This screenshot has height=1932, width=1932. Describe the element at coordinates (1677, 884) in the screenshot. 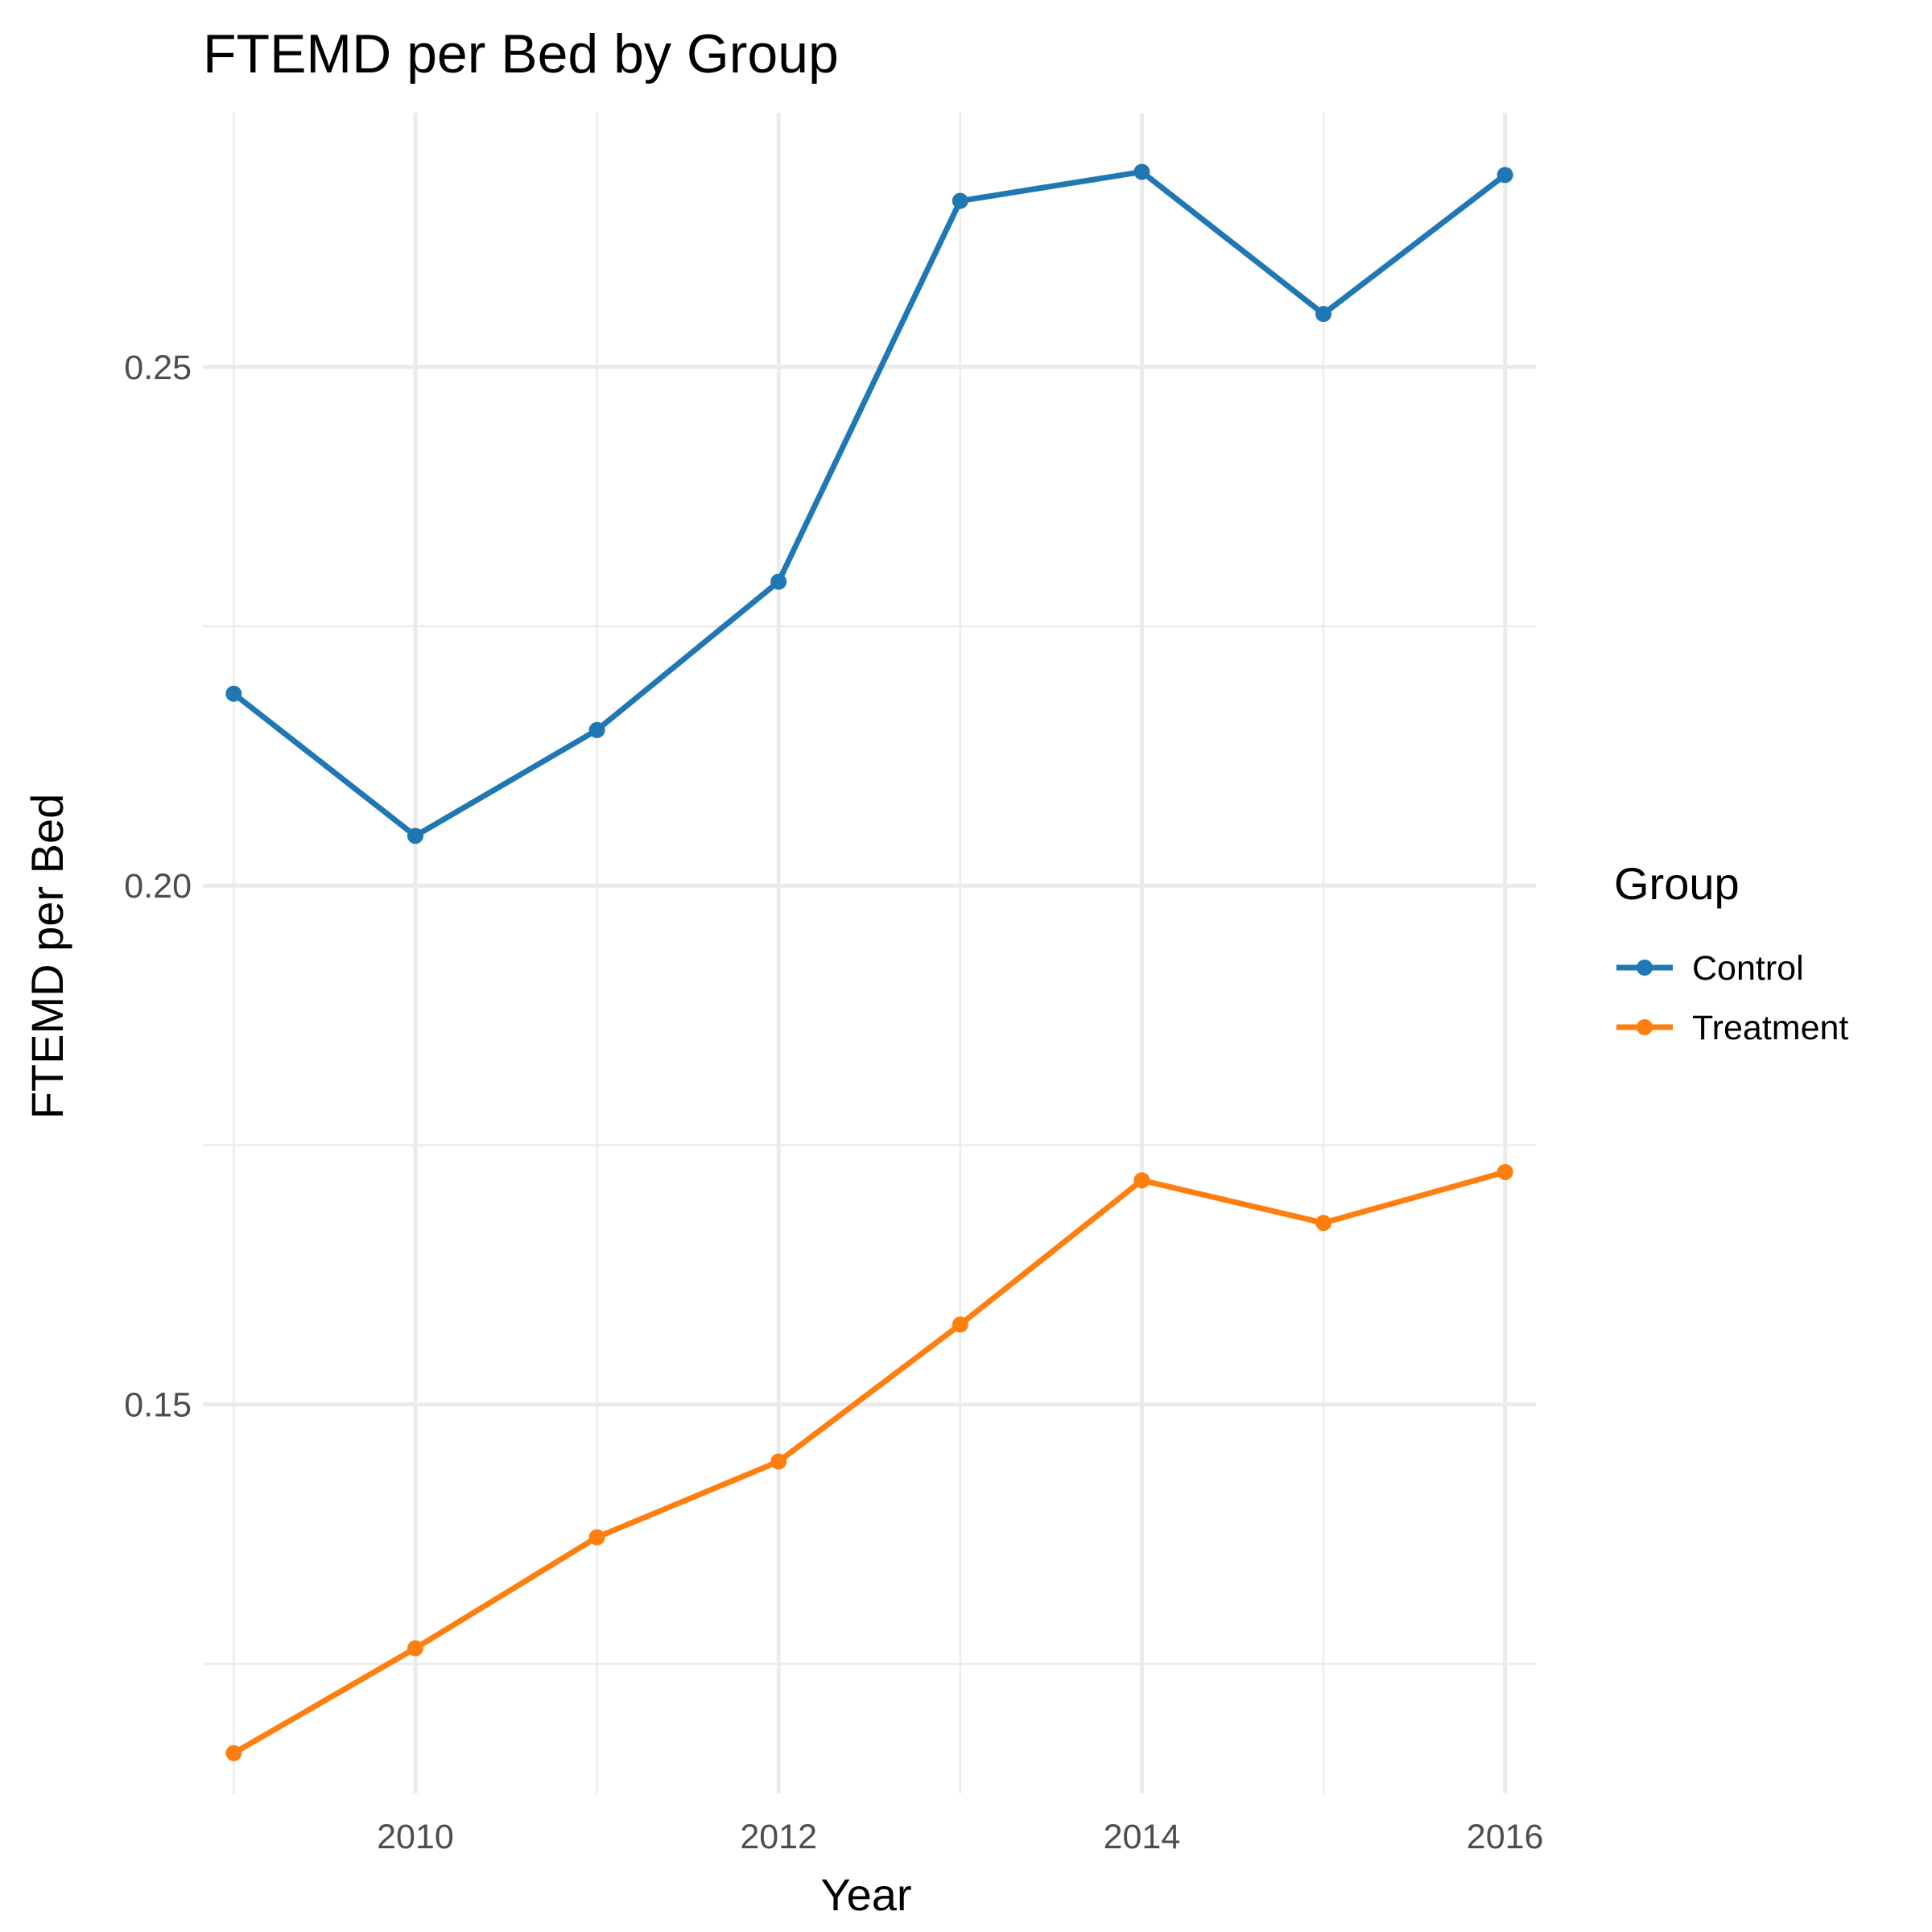

I see `legend-title: Group` at that location.